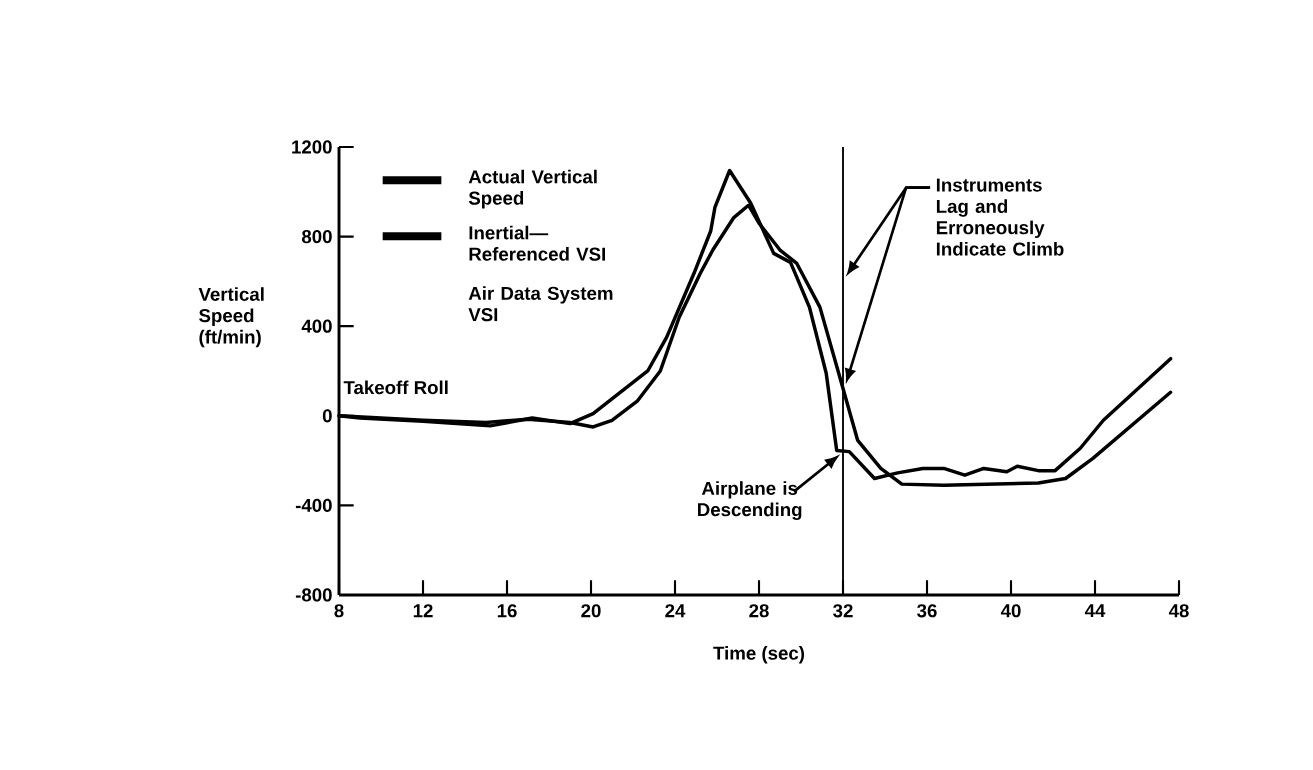 The height and width of the screenshot is (770, 1313). What do you see at coordinates (313, 595) in the screenshot?
I see `y-tick-label: -800` at bounding box center [313, 595].